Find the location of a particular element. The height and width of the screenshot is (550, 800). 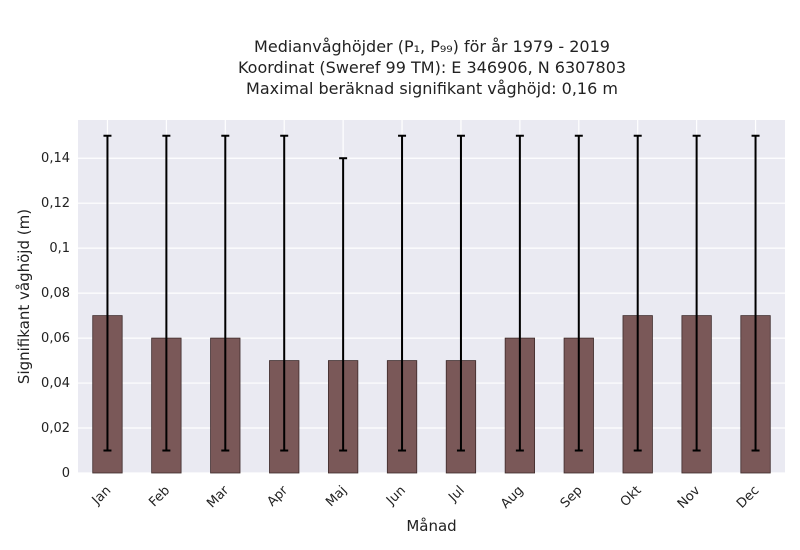

x-tick-label-apr: Apr is located at coordinates (278, 496).